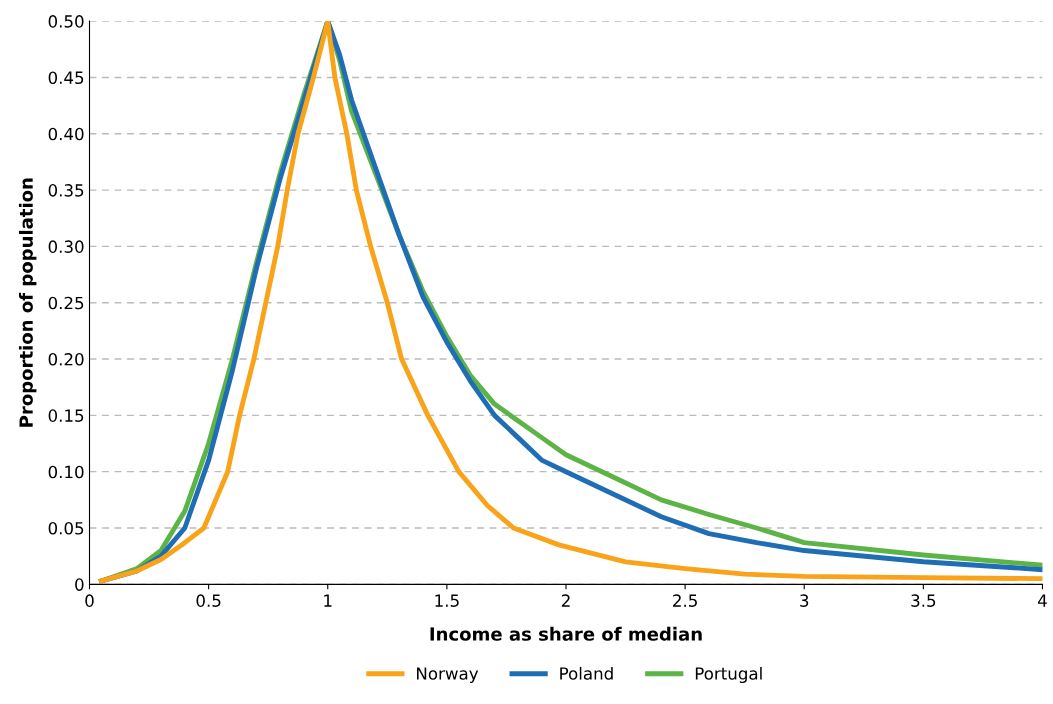 This screenshot has width=1053, height=704. Describe the element at coordinates (27, 302) in the screenshot. I see `y-axis-title: Proportion of population` at that location.